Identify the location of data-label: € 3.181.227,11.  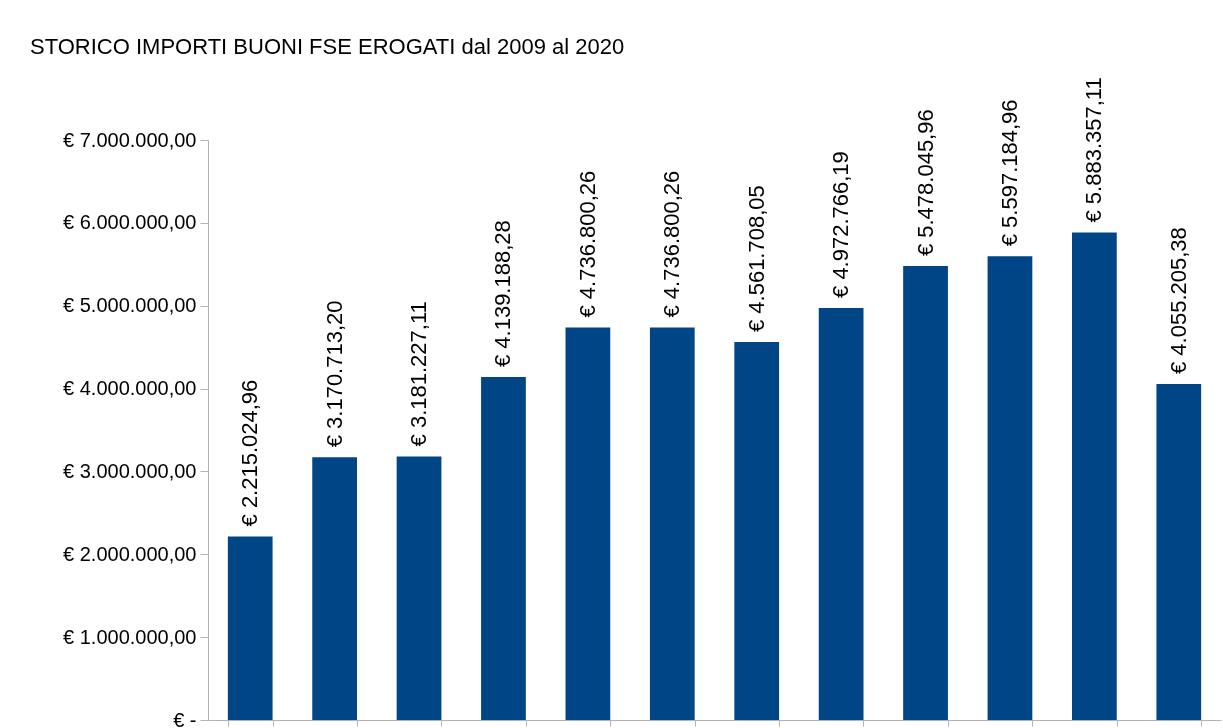
(419, 374).